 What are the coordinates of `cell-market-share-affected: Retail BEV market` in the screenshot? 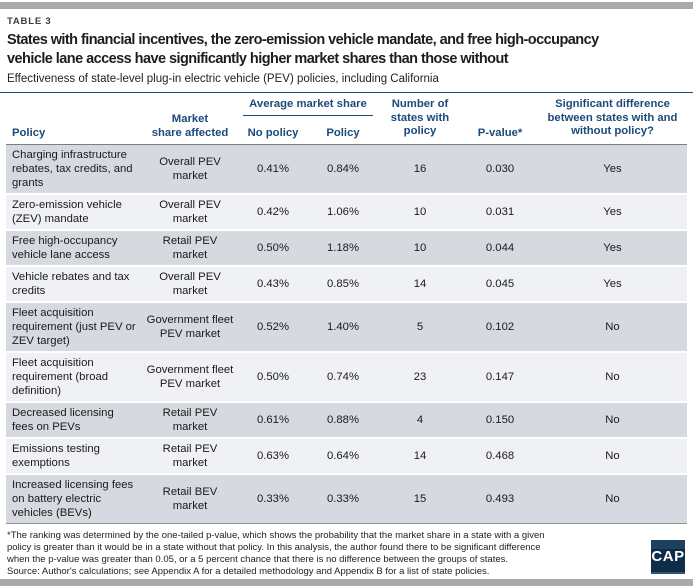 It's located at (190, 499).